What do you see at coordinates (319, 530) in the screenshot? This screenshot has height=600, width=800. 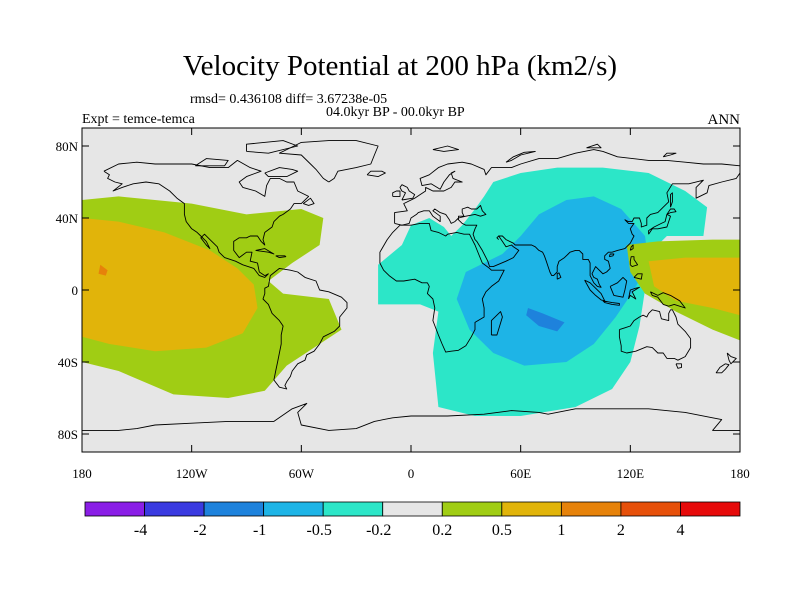 I see `colorbar-label: -0.5` at bounding box center [319, 530].